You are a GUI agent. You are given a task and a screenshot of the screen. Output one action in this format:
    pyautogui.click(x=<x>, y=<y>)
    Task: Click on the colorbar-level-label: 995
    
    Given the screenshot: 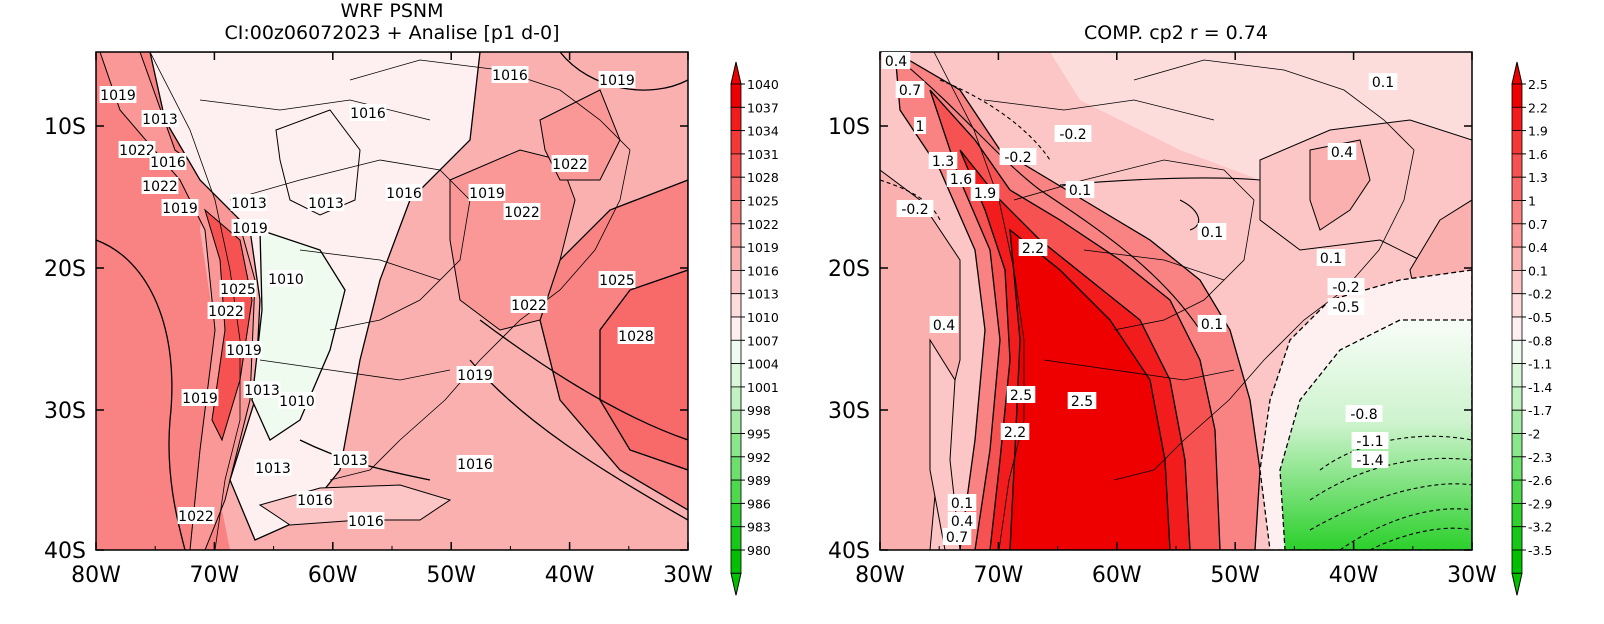 What is the action you would take?
    pyautogui.click(x=759, y=434)
    